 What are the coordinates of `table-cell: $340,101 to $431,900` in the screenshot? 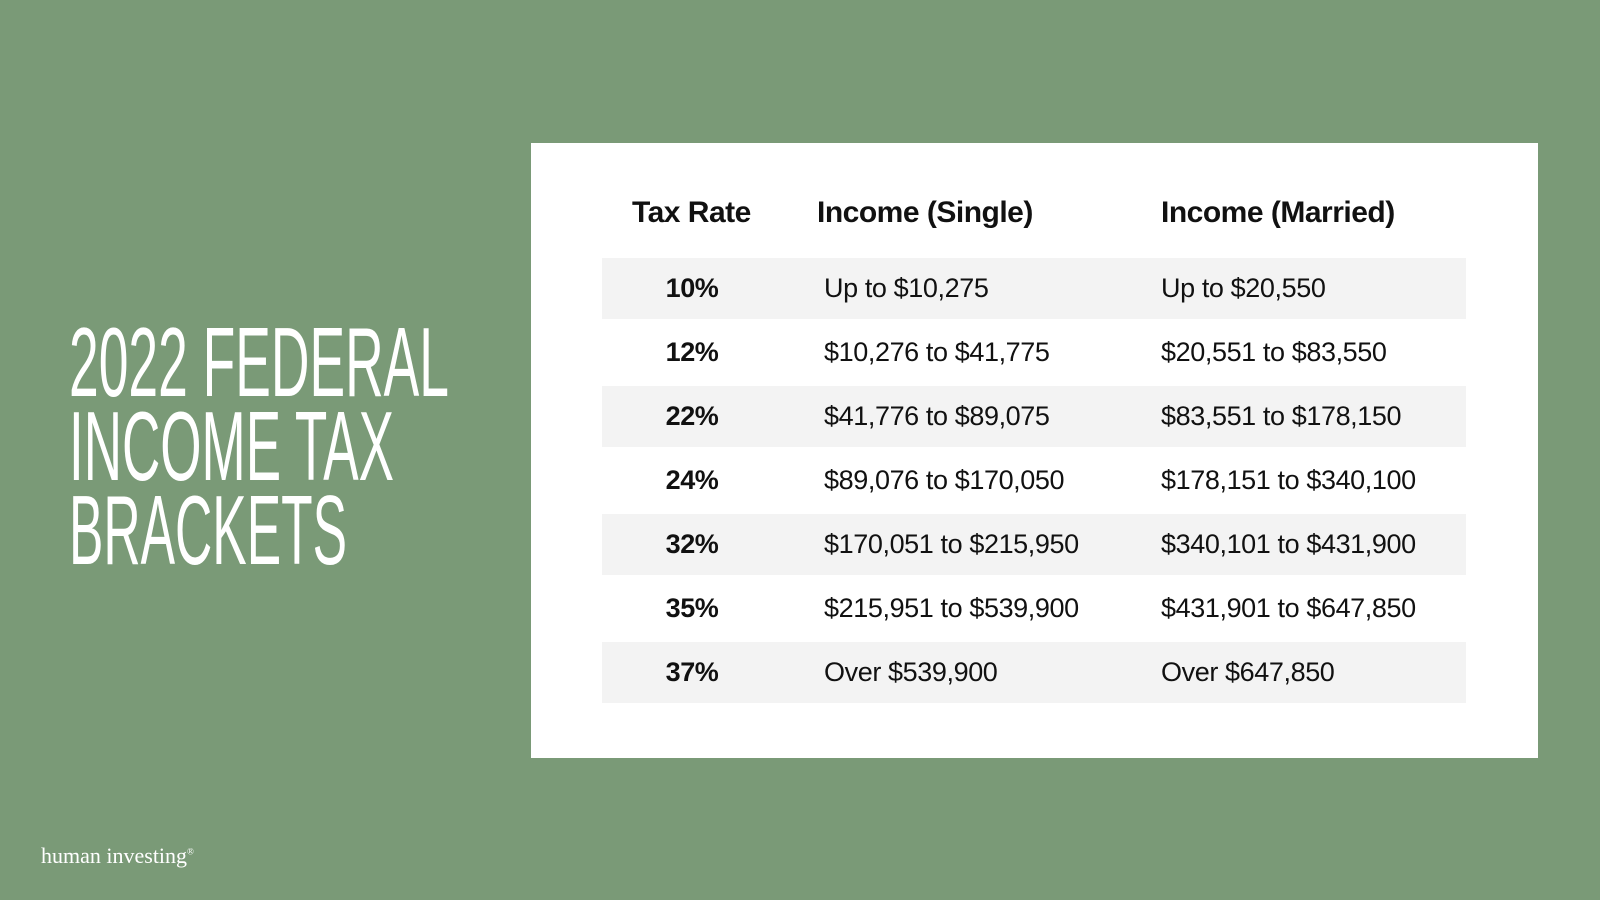 It's located at (1288, 544).